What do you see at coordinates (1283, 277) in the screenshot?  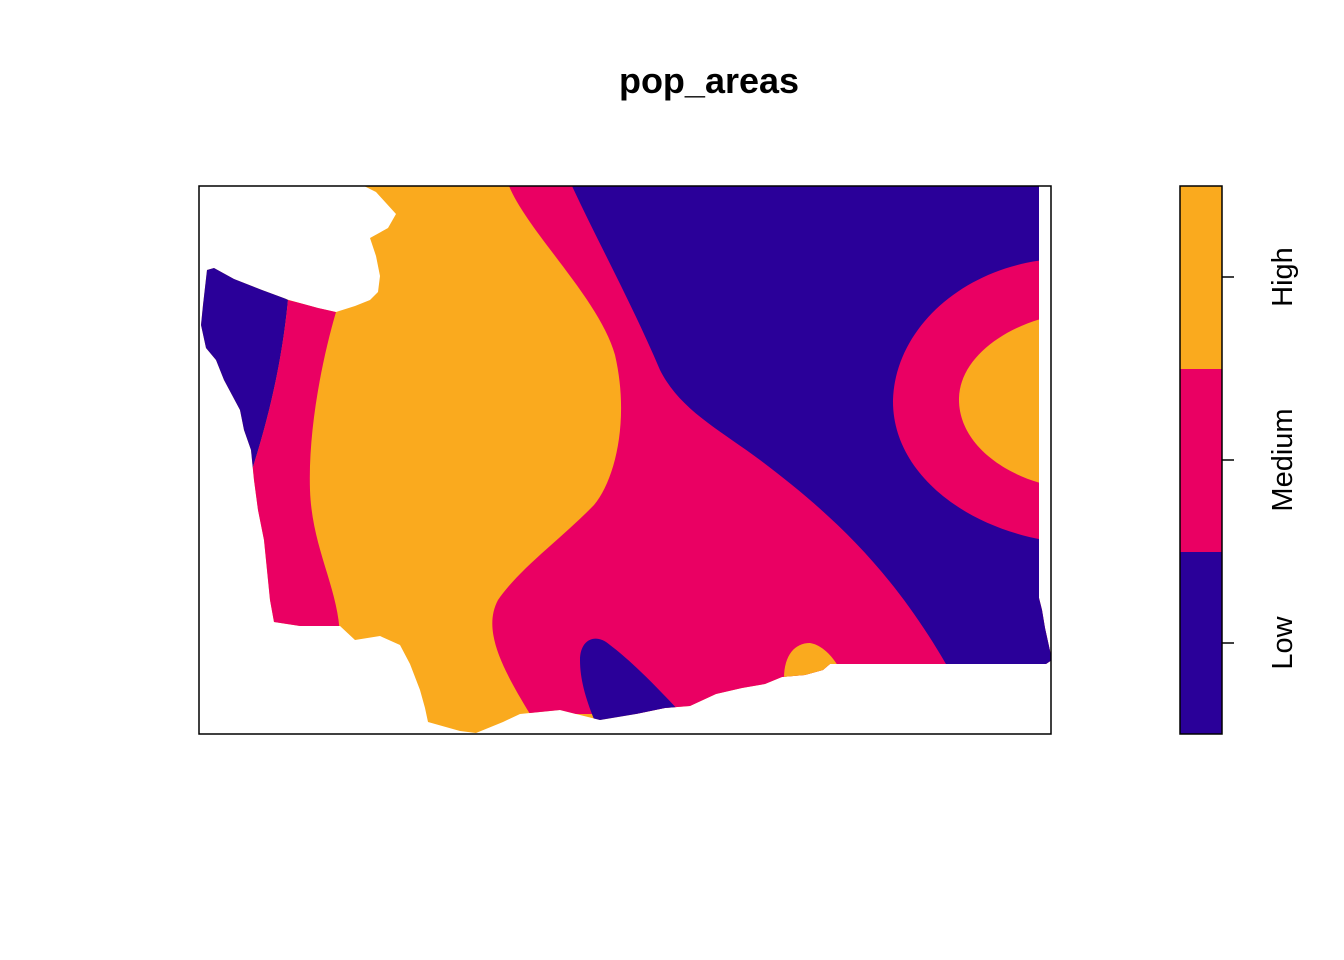 I see `legend-label-high: High` at bounding box center [1283, 277].